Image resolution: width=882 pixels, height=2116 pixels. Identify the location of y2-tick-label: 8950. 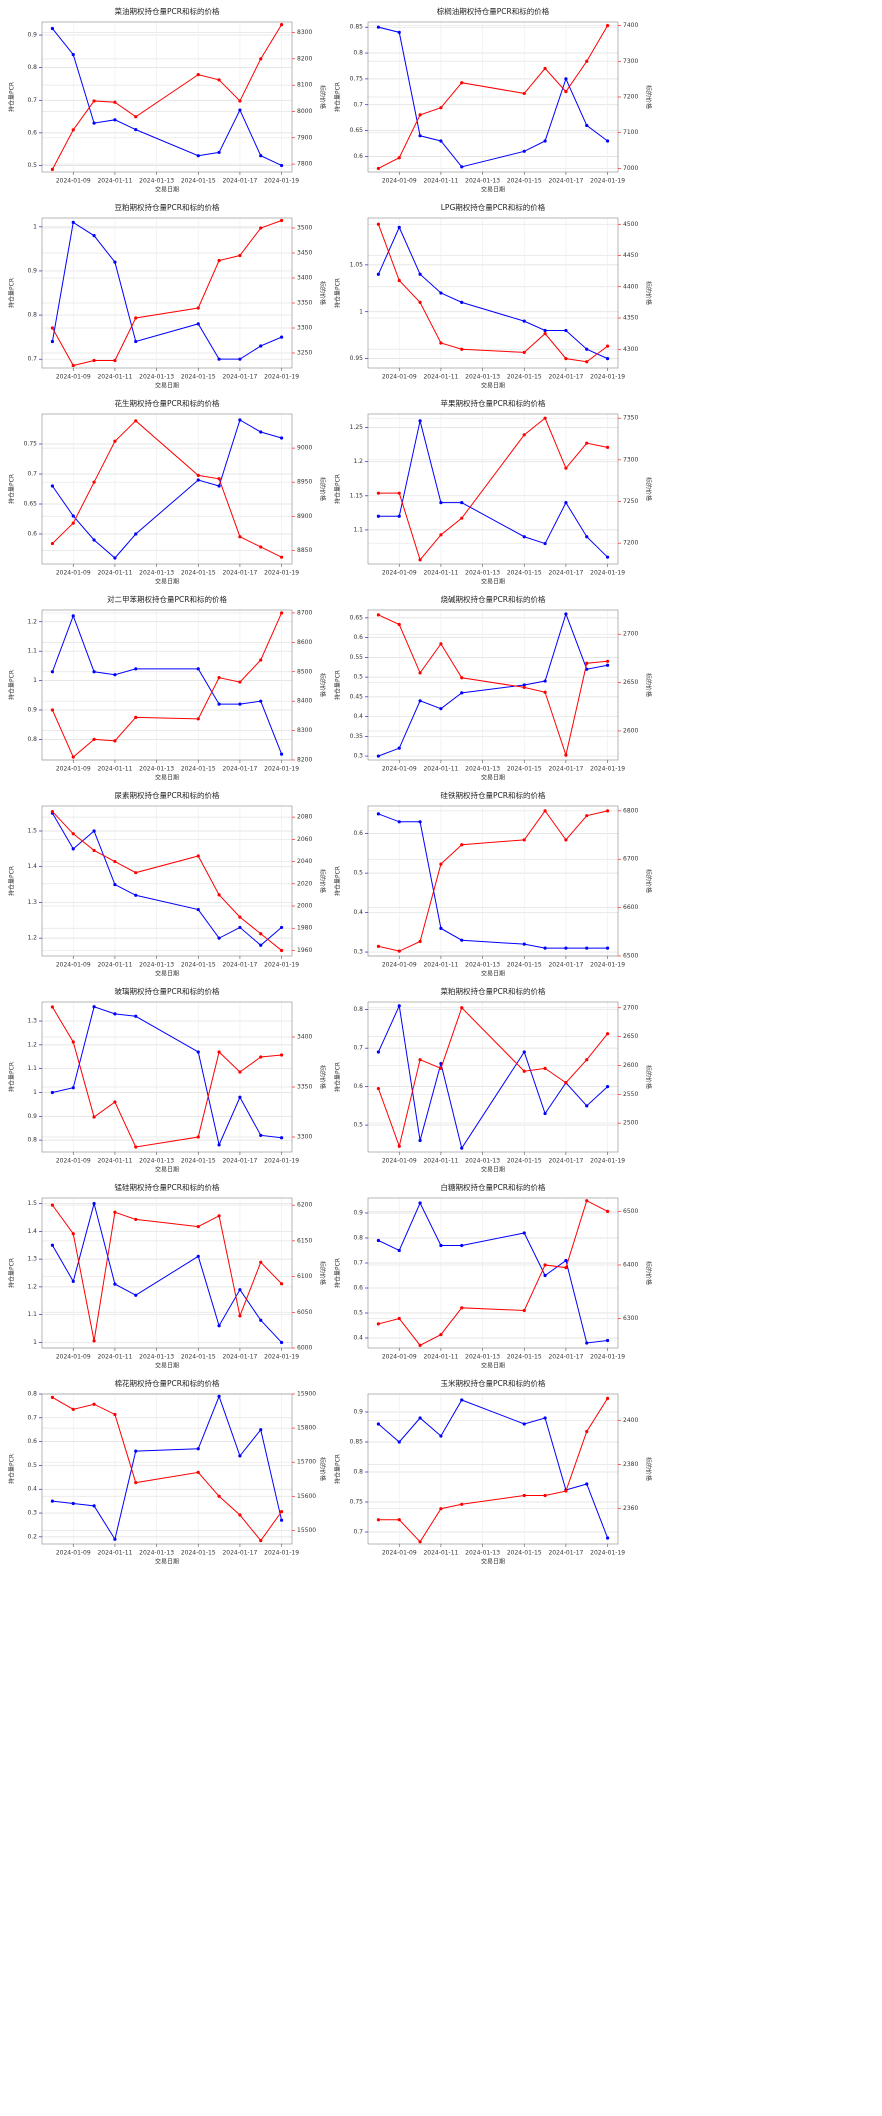
(304, 482).